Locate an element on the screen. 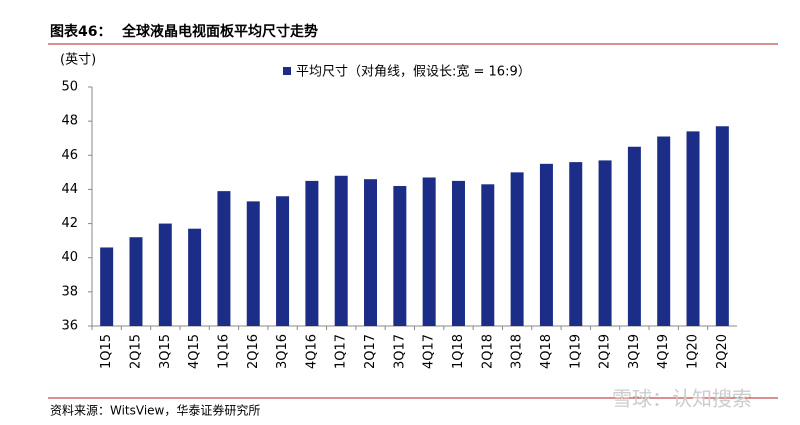  y-tick-label: 44 is located at coordinates (69, 189).